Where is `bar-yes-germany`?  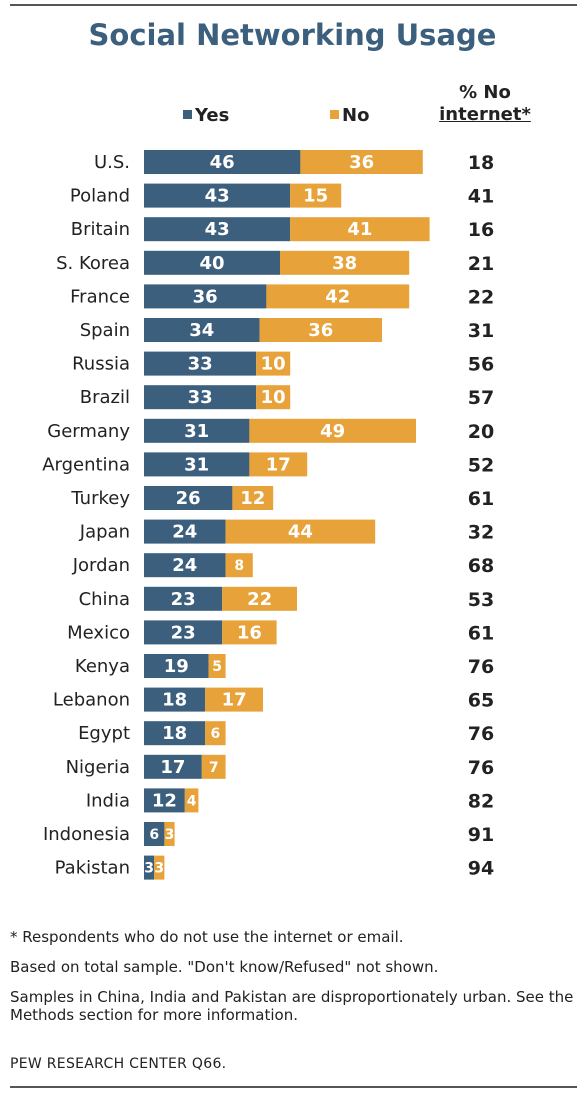 bar-yes-germany is located at coordinates (197, 430).